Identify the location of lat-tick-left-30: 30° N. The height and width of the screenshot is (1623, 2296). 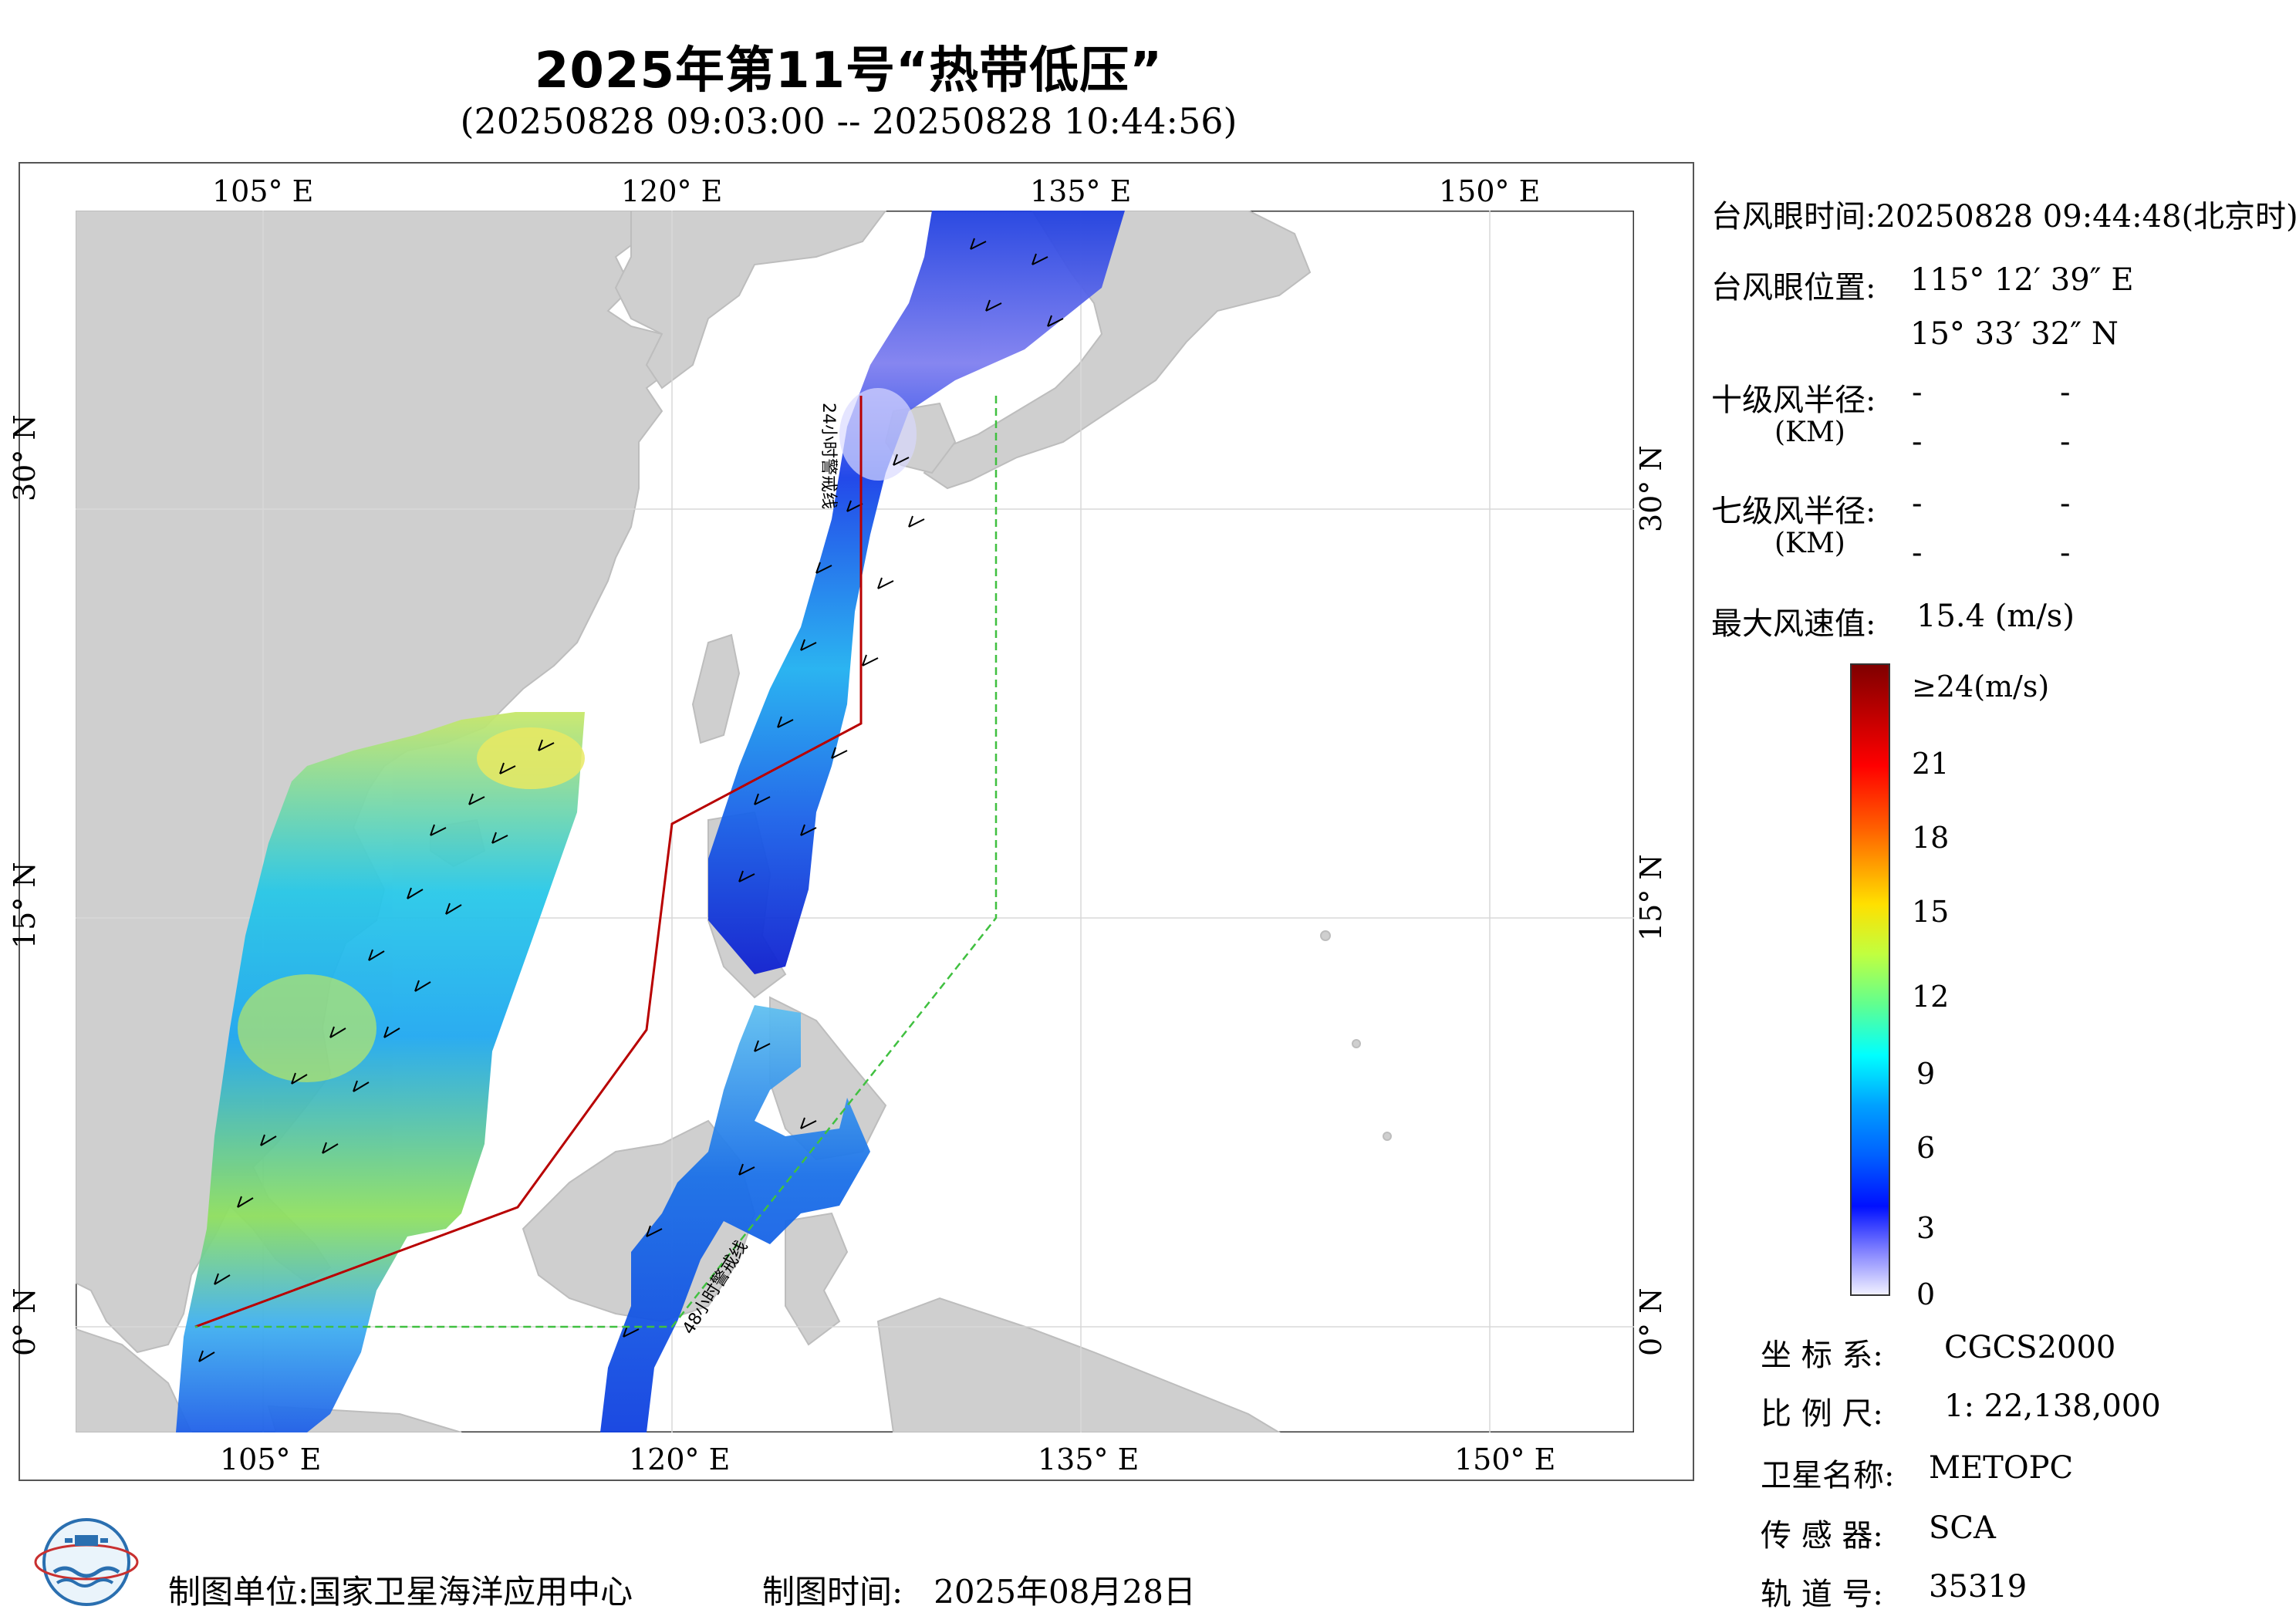
(25, 457).